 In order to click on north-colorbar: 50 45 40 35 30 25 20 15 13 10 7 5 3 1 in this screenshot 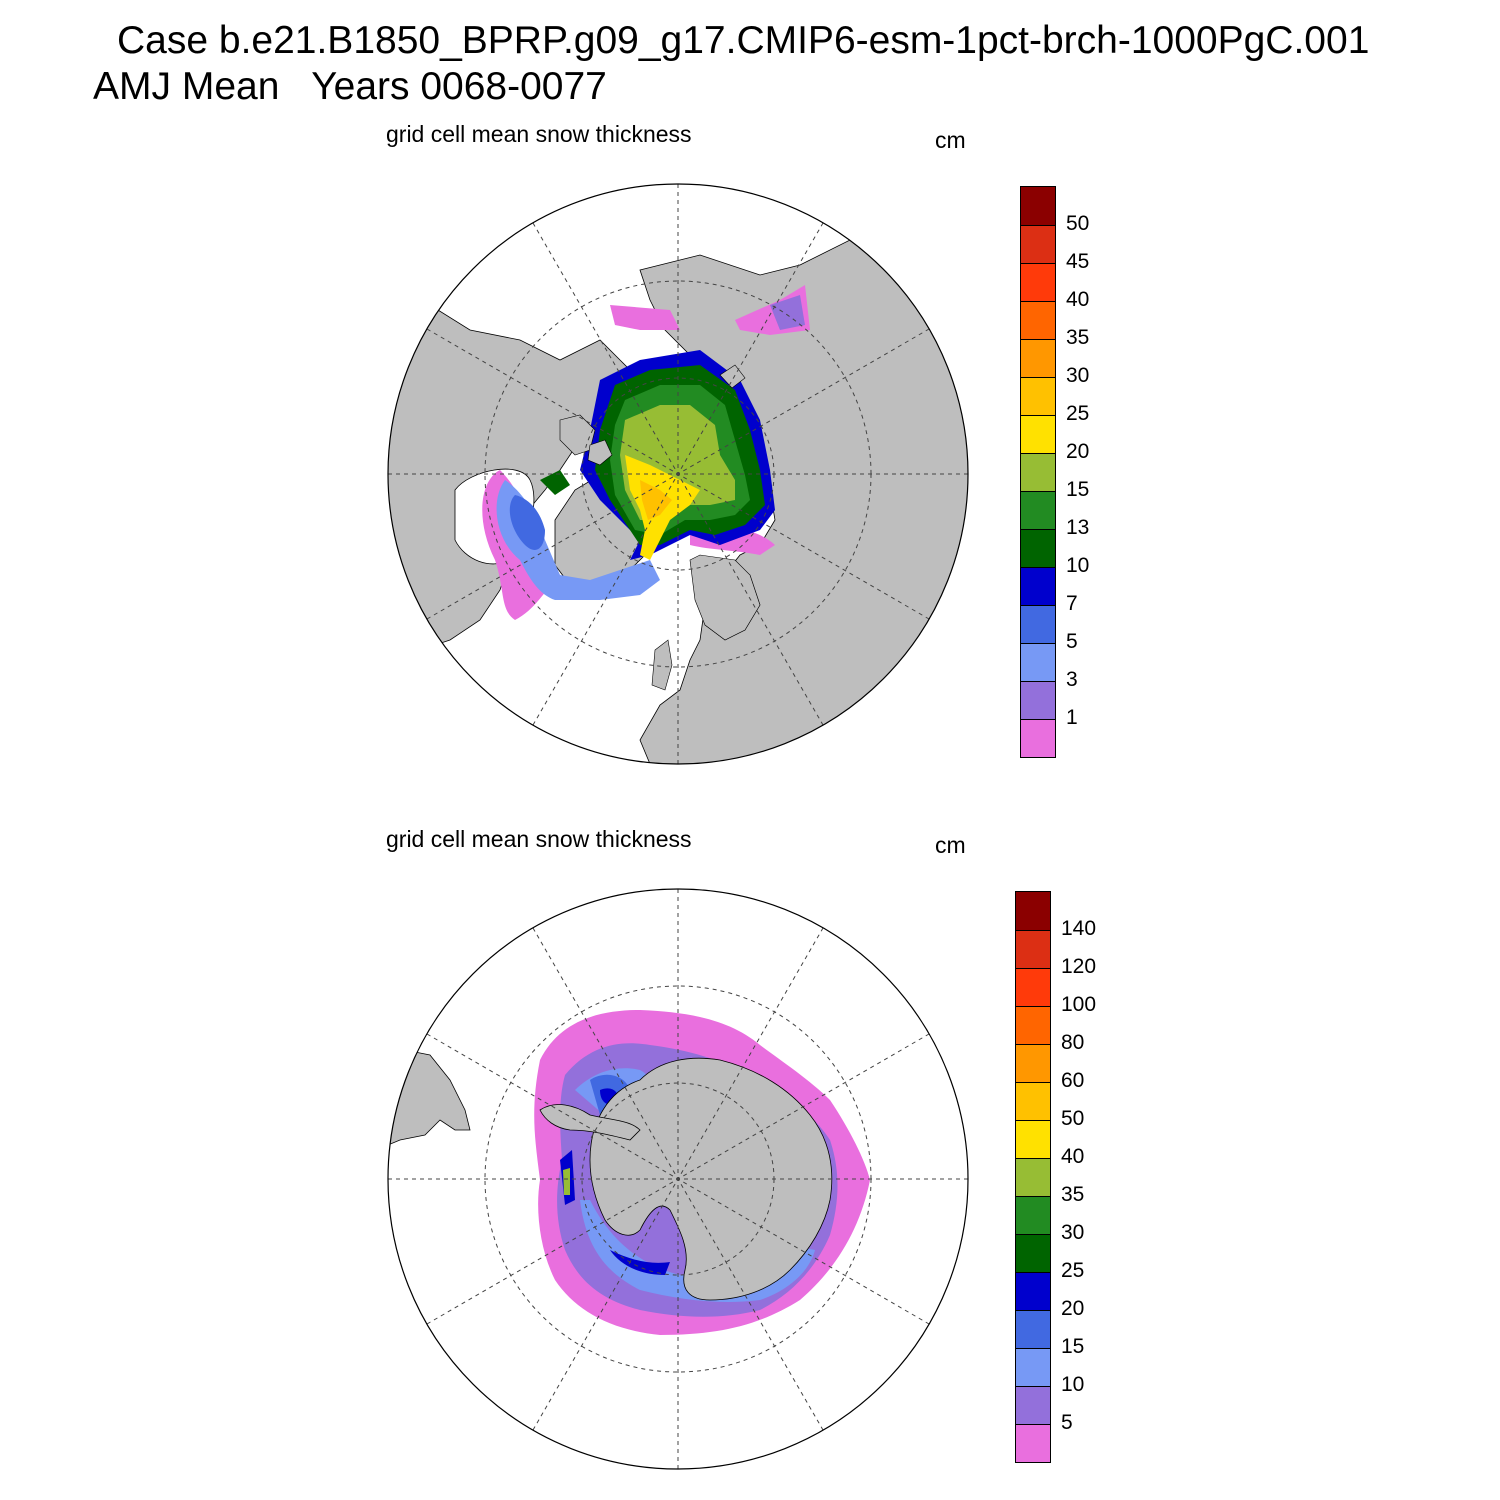, I will do `click(1054, 472)`.